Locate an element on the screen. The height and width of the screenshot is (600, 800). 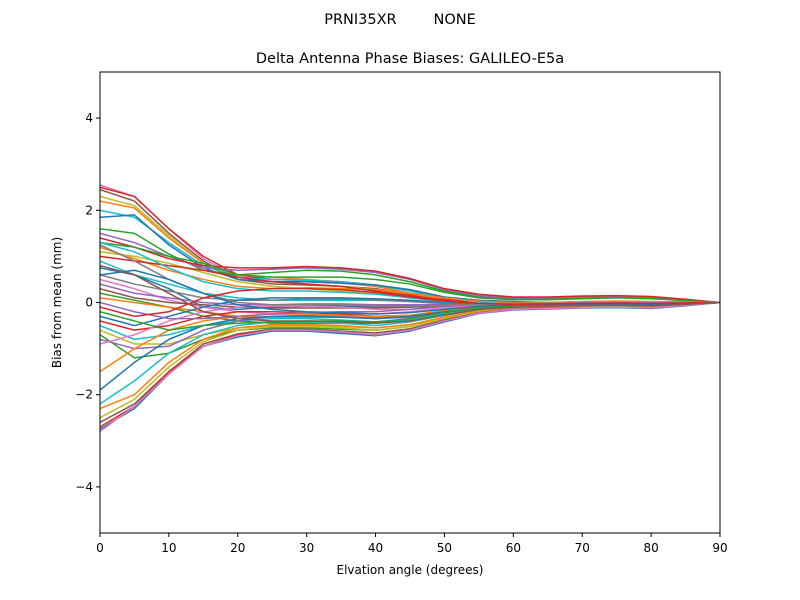
x-tick-label: 40 is located at coordinates (375, 548).